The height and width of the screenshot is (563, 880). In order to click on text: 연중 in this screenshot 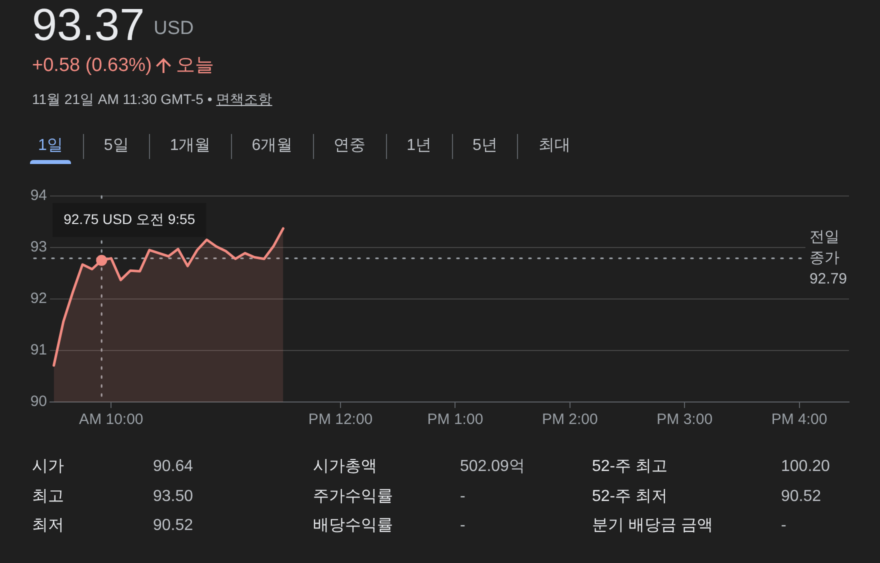, I will do `click(350, 145)`.